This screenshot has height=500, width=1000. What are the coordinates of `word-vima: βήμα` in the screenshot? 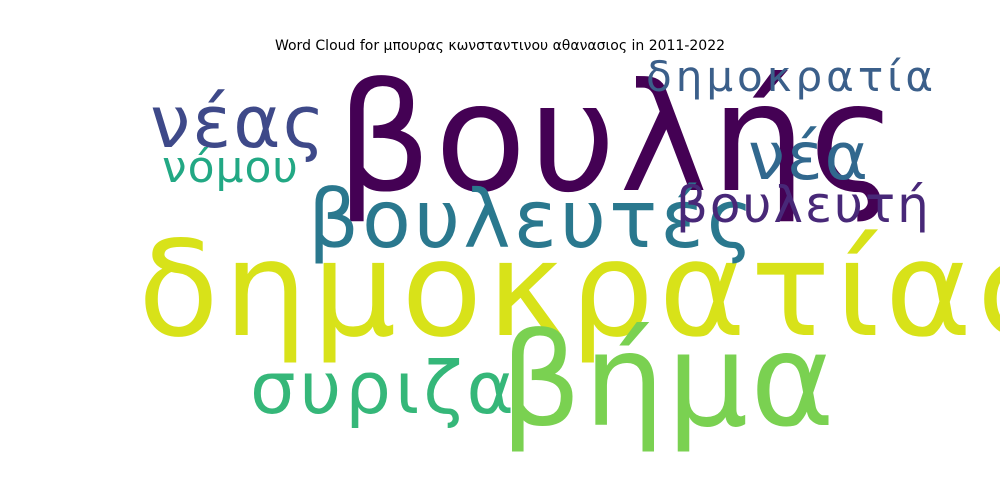 It's located at (668, 381).